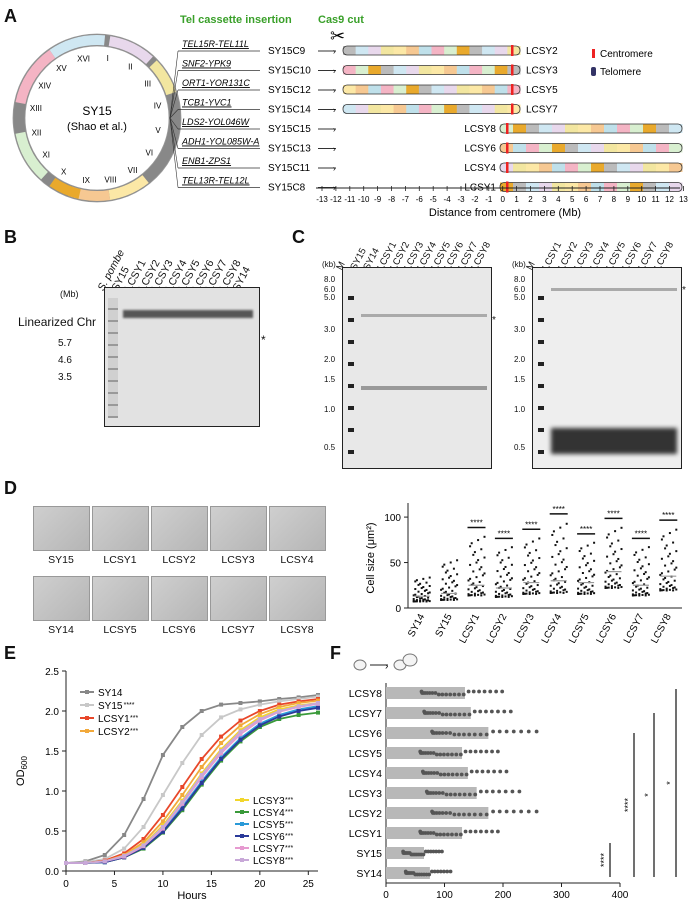 The image size is (692, 900). I want to click on cell-size-xtick-LCSY8: LCSY8, so click(661, 627).